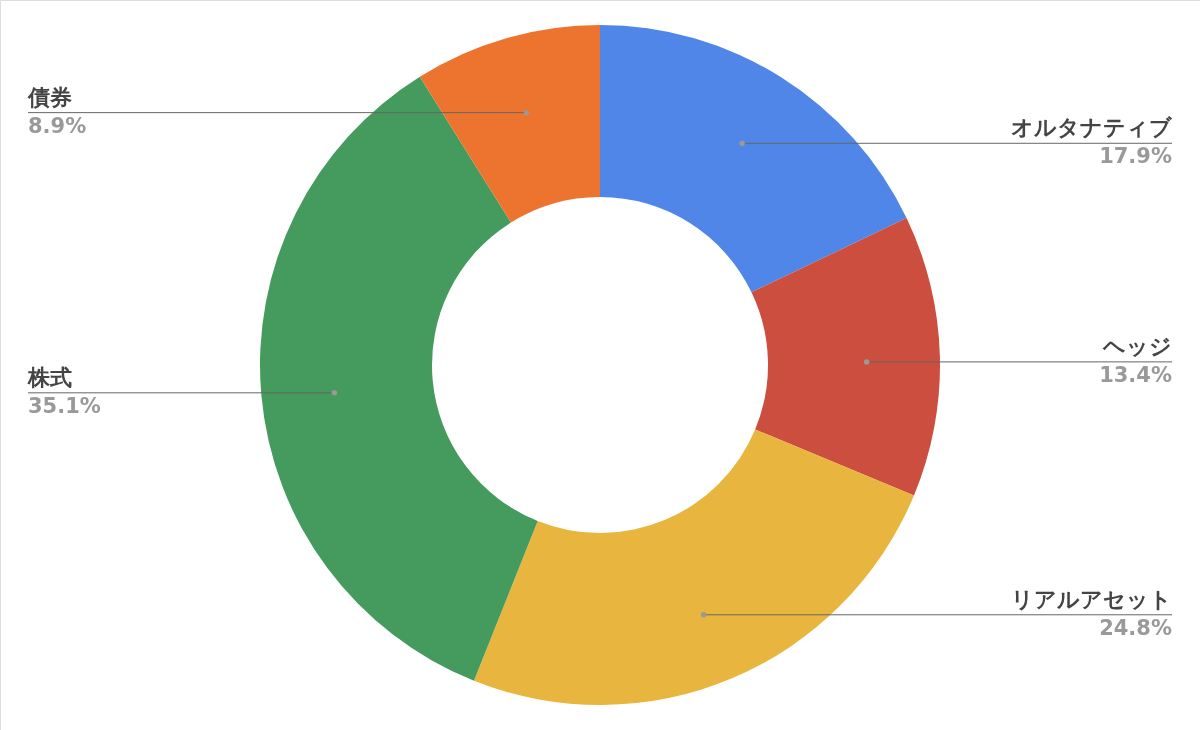  I want to click on slice-label: 株式, so click(49, 377).